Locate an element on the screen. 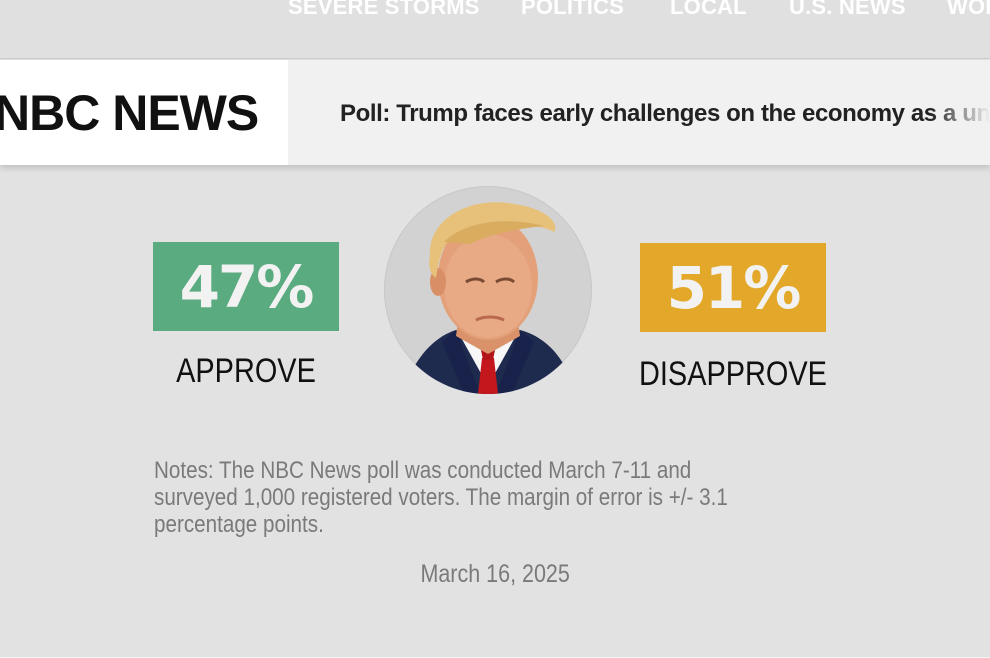 Image resolution: width=990 pixels, height=658 pixels. portrait-image is located at coordinates (488, 290).